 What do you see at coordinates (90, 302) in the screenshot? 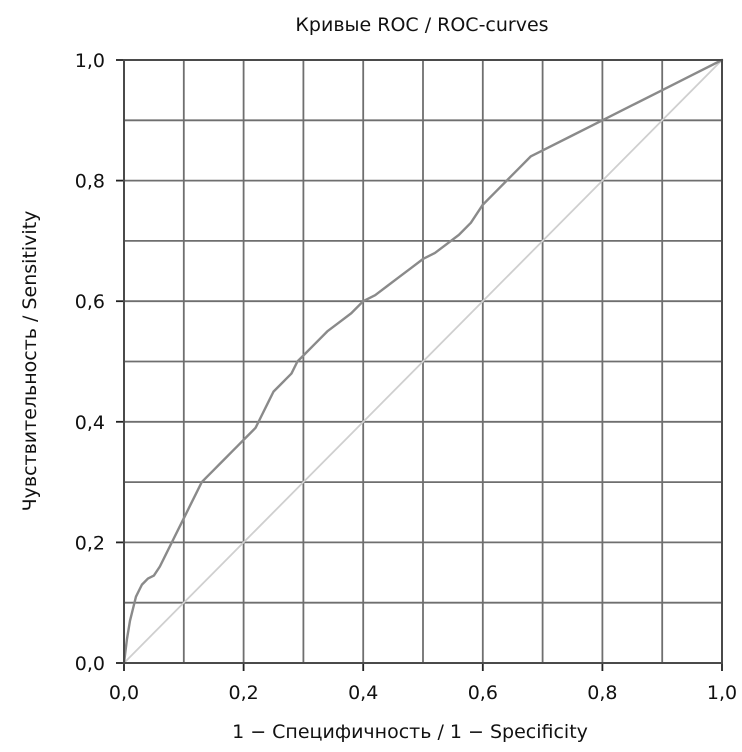
I see `y-tick-label: 0,6` at bounding box center [90, 302].